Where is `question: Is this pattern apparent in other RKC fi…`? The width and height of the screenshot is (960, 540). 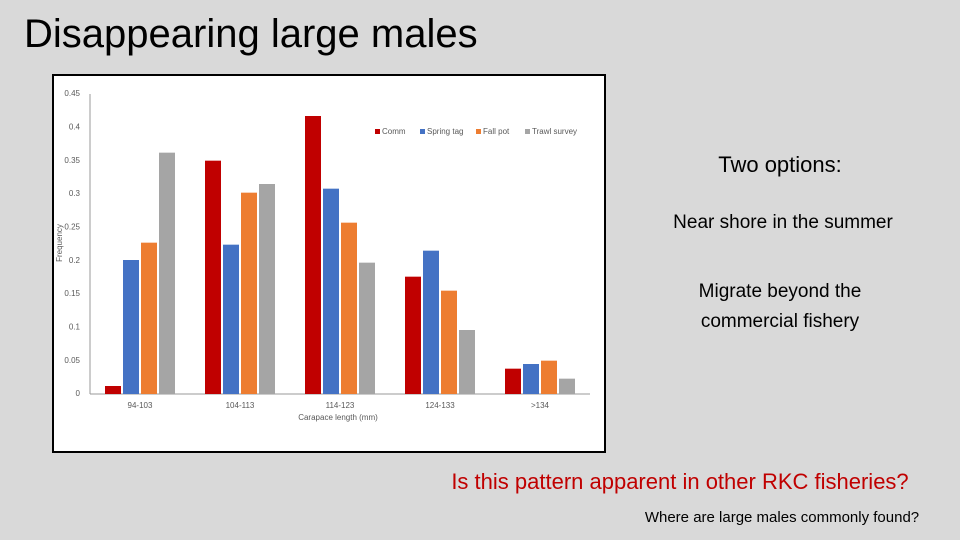 question: Is this pattern apparent in other RKC fi… is located at coordinates (680, 481).